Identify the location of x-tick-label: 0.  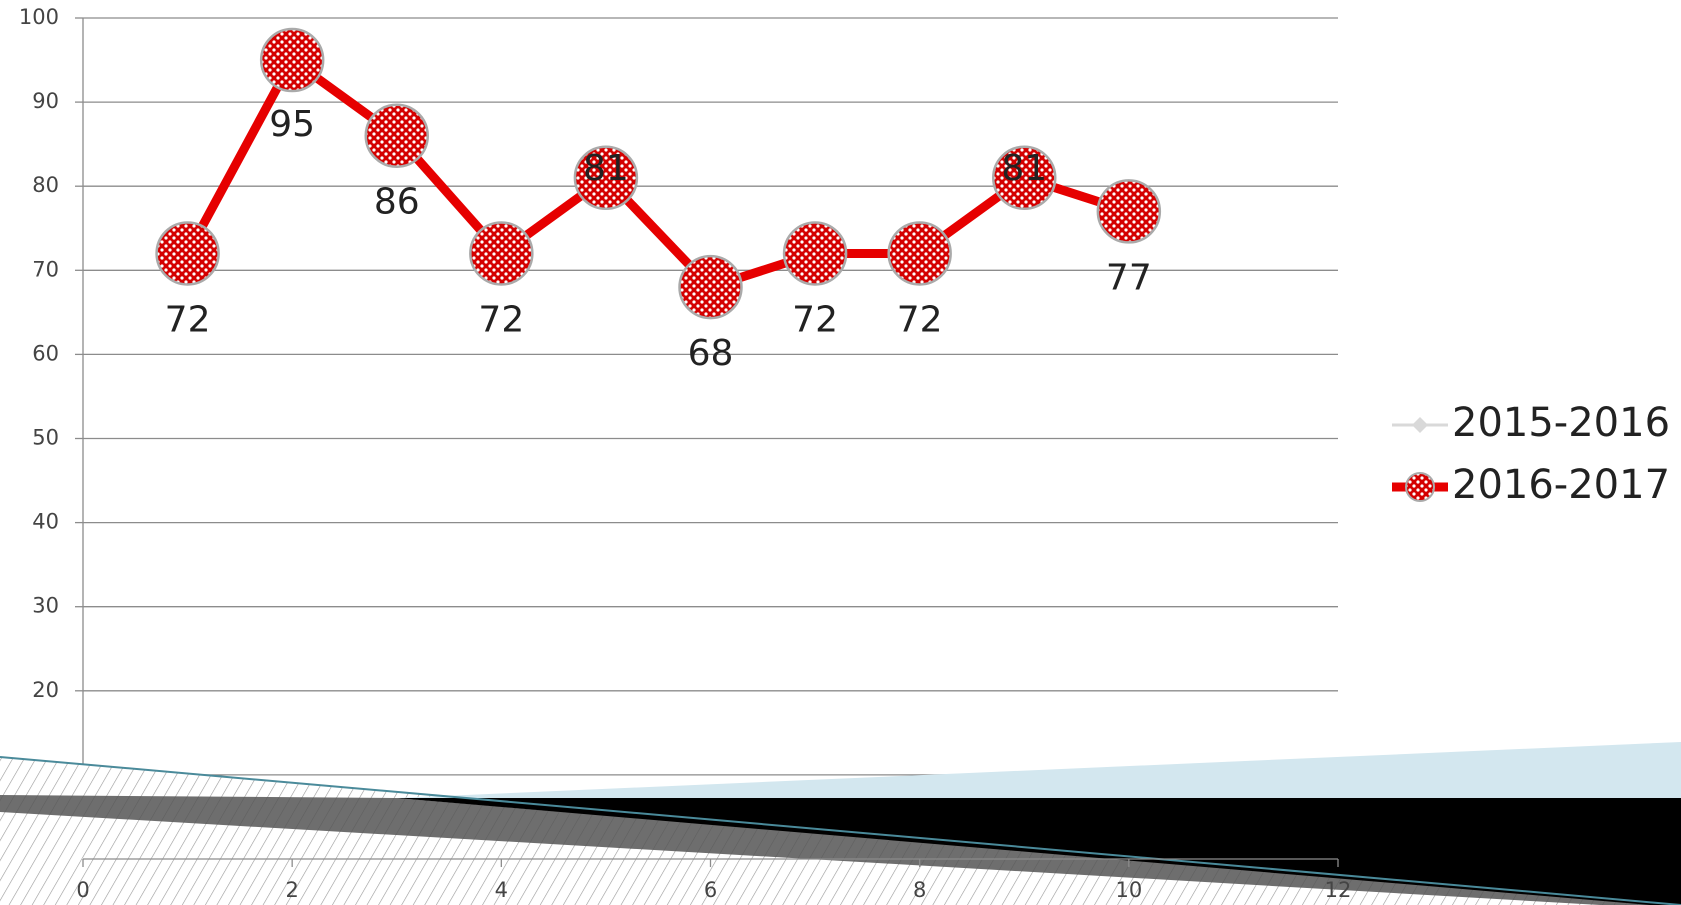
(82, 890).